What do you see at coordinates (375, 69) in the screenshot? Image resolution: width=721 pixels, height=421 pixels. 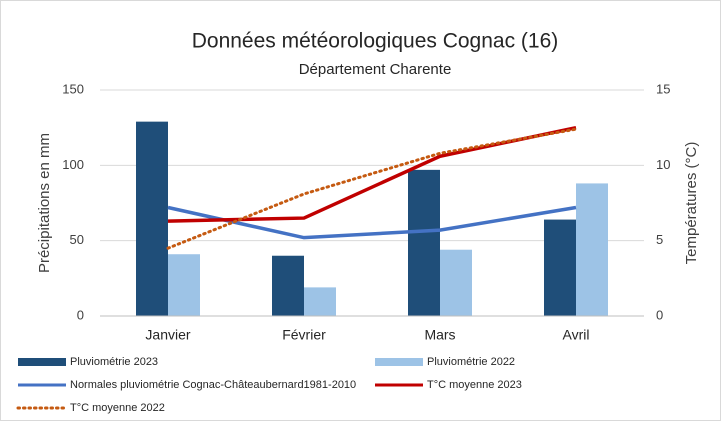 I see `chart-subtitle: Département Charente` at bounding box center [375, 69].